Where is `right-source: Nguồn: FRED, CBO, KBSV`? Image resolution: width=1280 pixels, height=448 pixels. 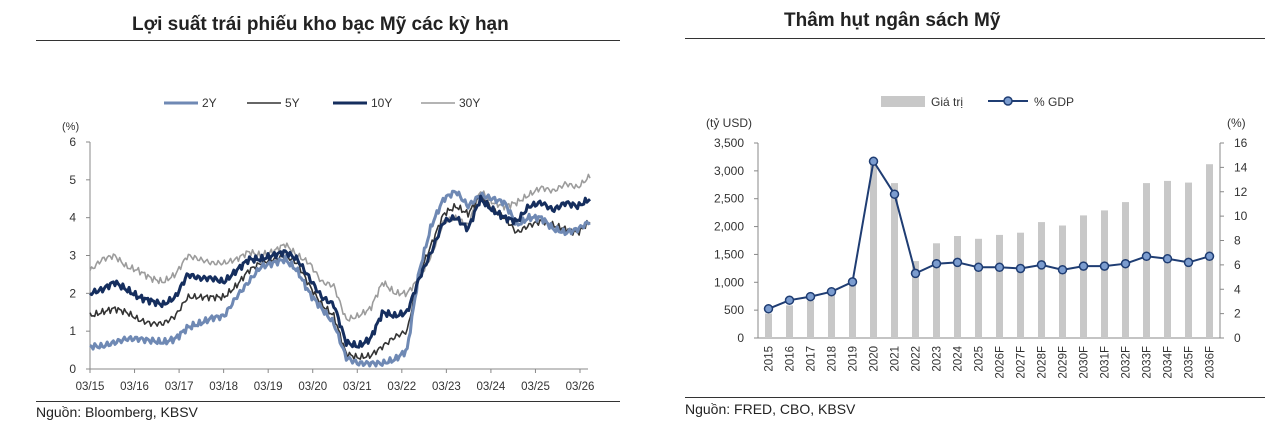 right-source: Nguồn: FRED, CBO, KBSV is located at coordinates (770, 409).